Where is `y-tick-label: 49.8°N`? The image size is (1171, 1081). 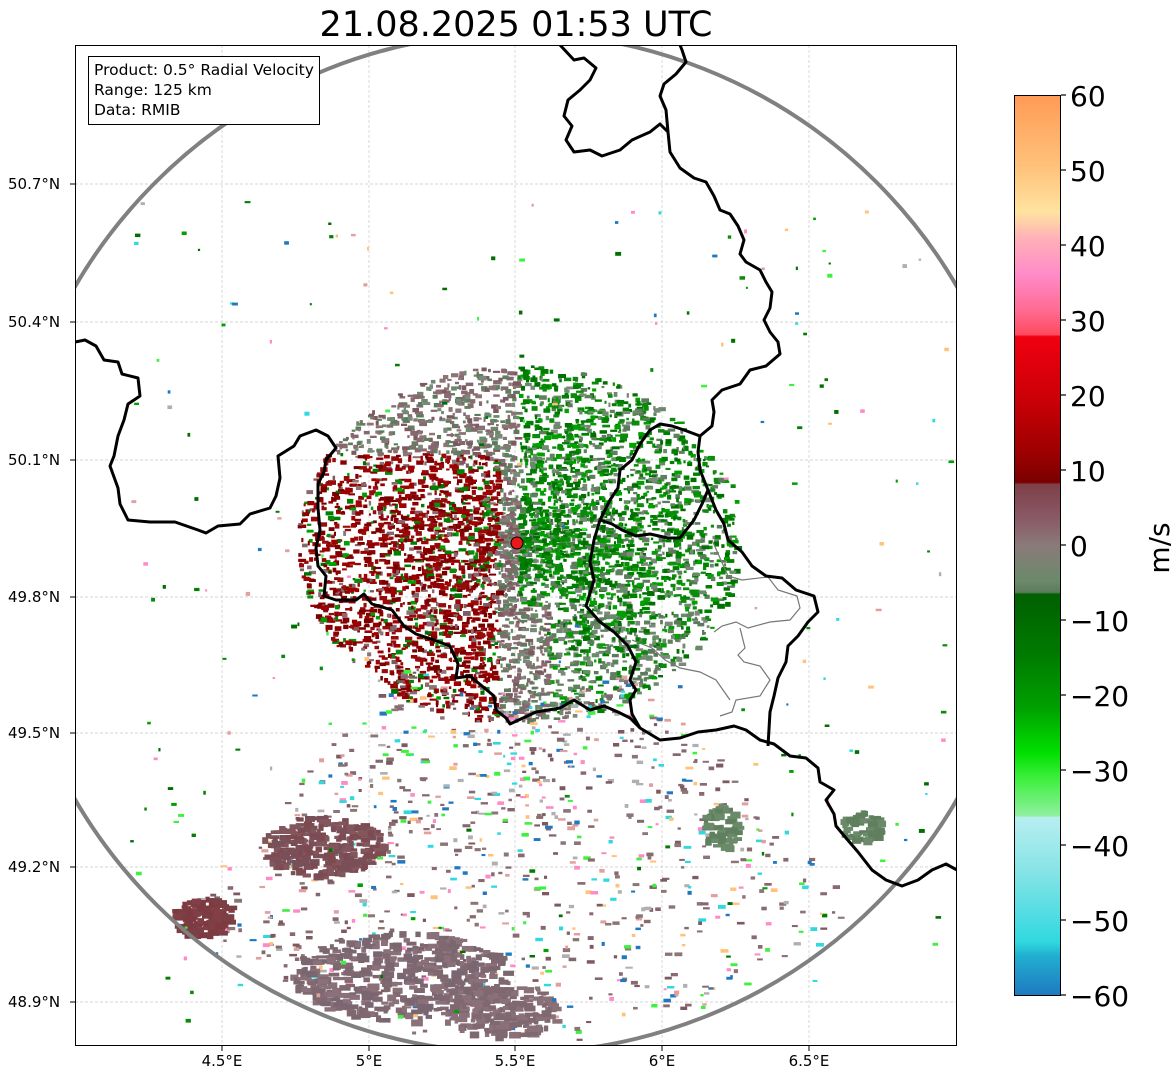
y-tick-label: 49.8°N is located at coordinates (34, 597).